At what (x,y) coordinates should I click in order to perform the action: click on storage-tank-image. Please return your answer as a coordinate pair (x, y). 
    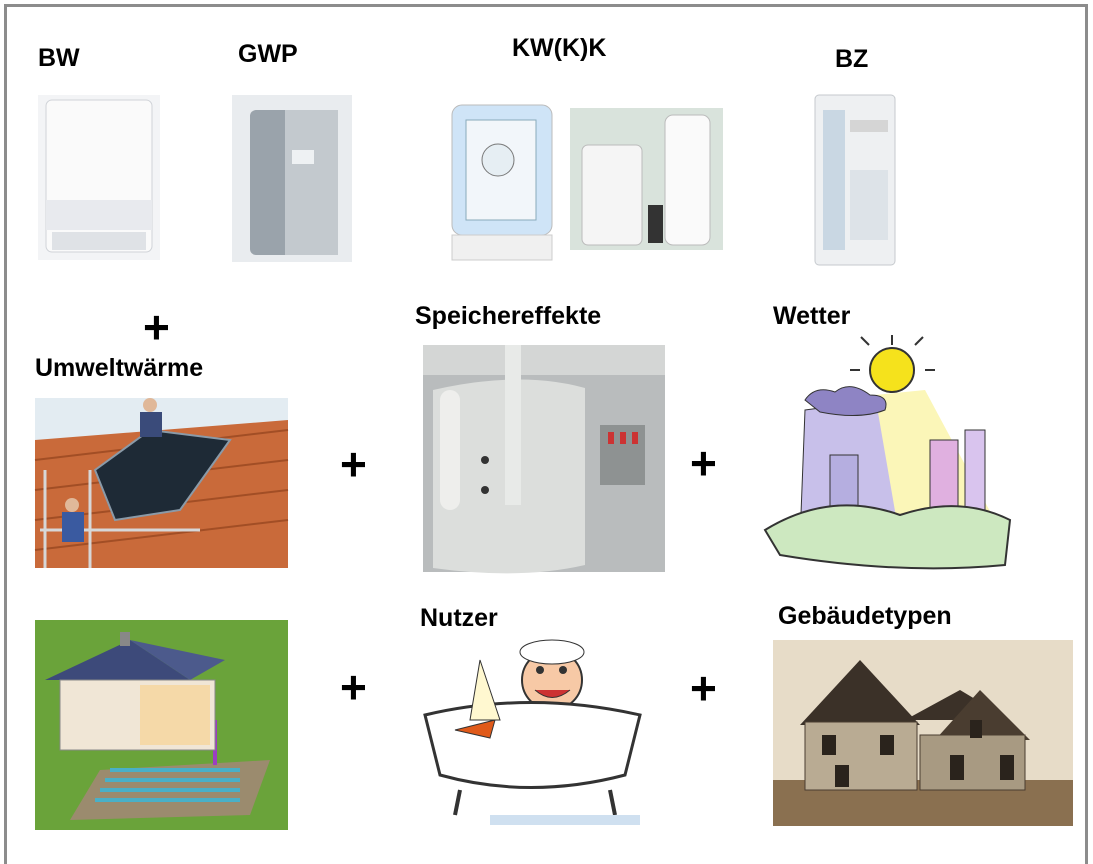
    Looking at the image, I should click on (544, 459).